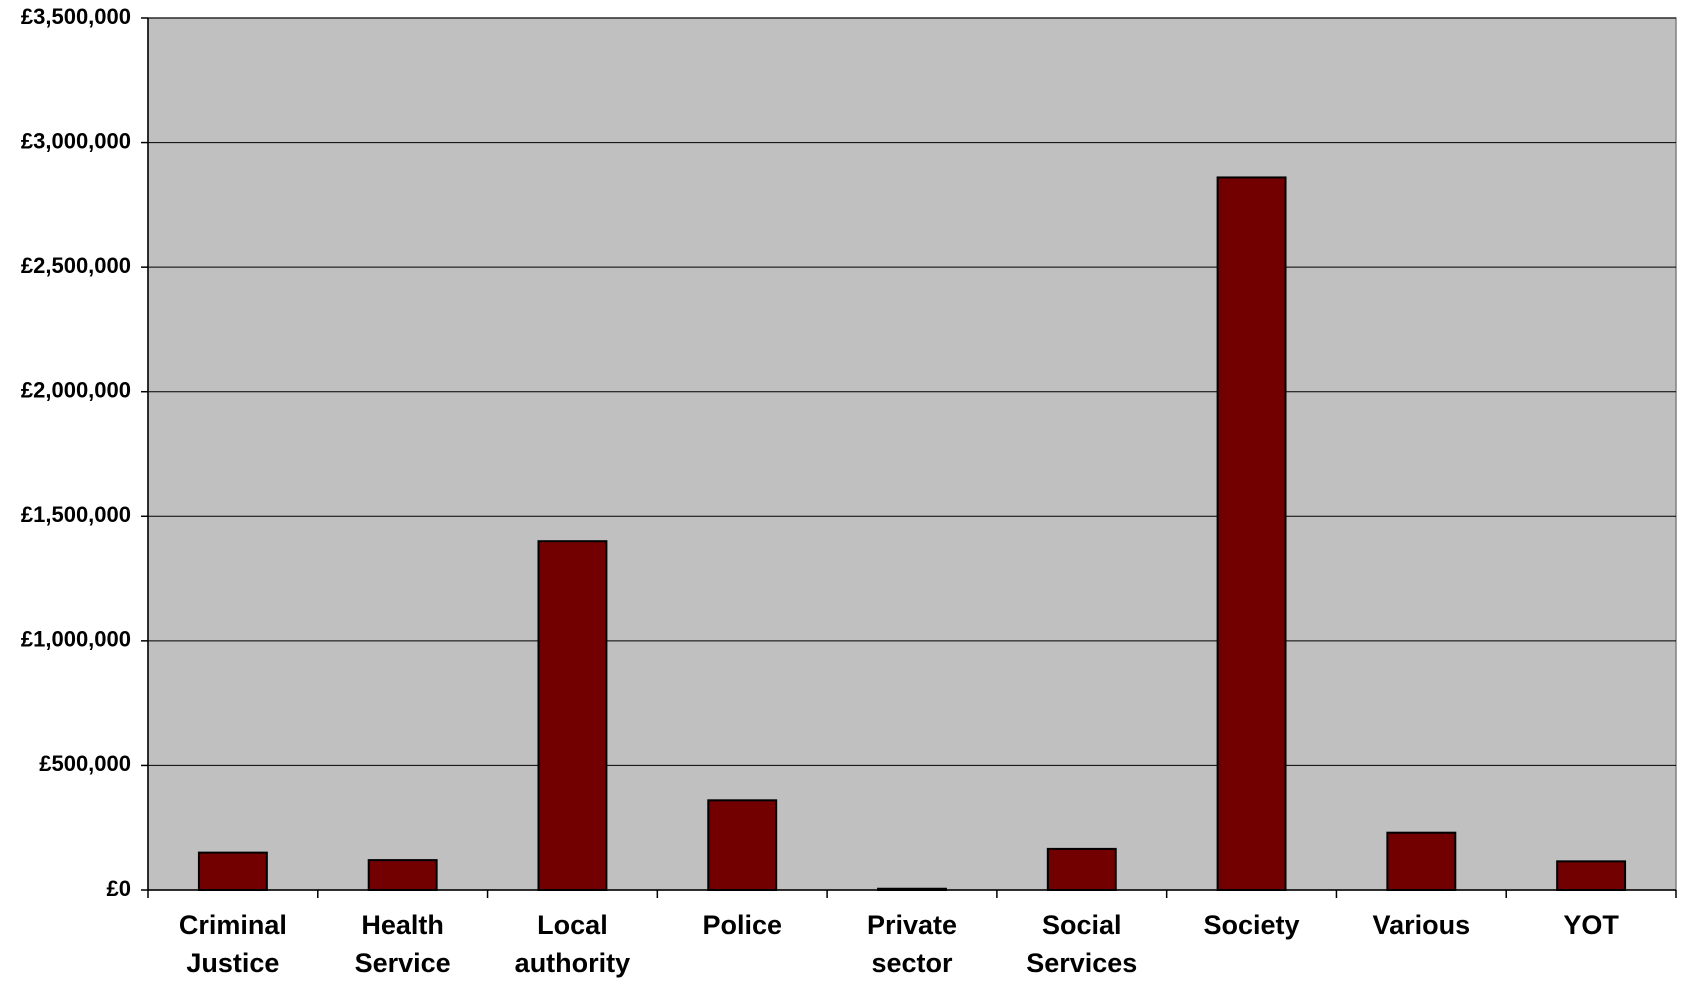 Image resolution: width=1683 pixels, height=986 pixels. What do you see at coordinates (232, 944) in the screenshot?
I see `x-tick-label: Criminal Justice` at bounding box center [232, 944].